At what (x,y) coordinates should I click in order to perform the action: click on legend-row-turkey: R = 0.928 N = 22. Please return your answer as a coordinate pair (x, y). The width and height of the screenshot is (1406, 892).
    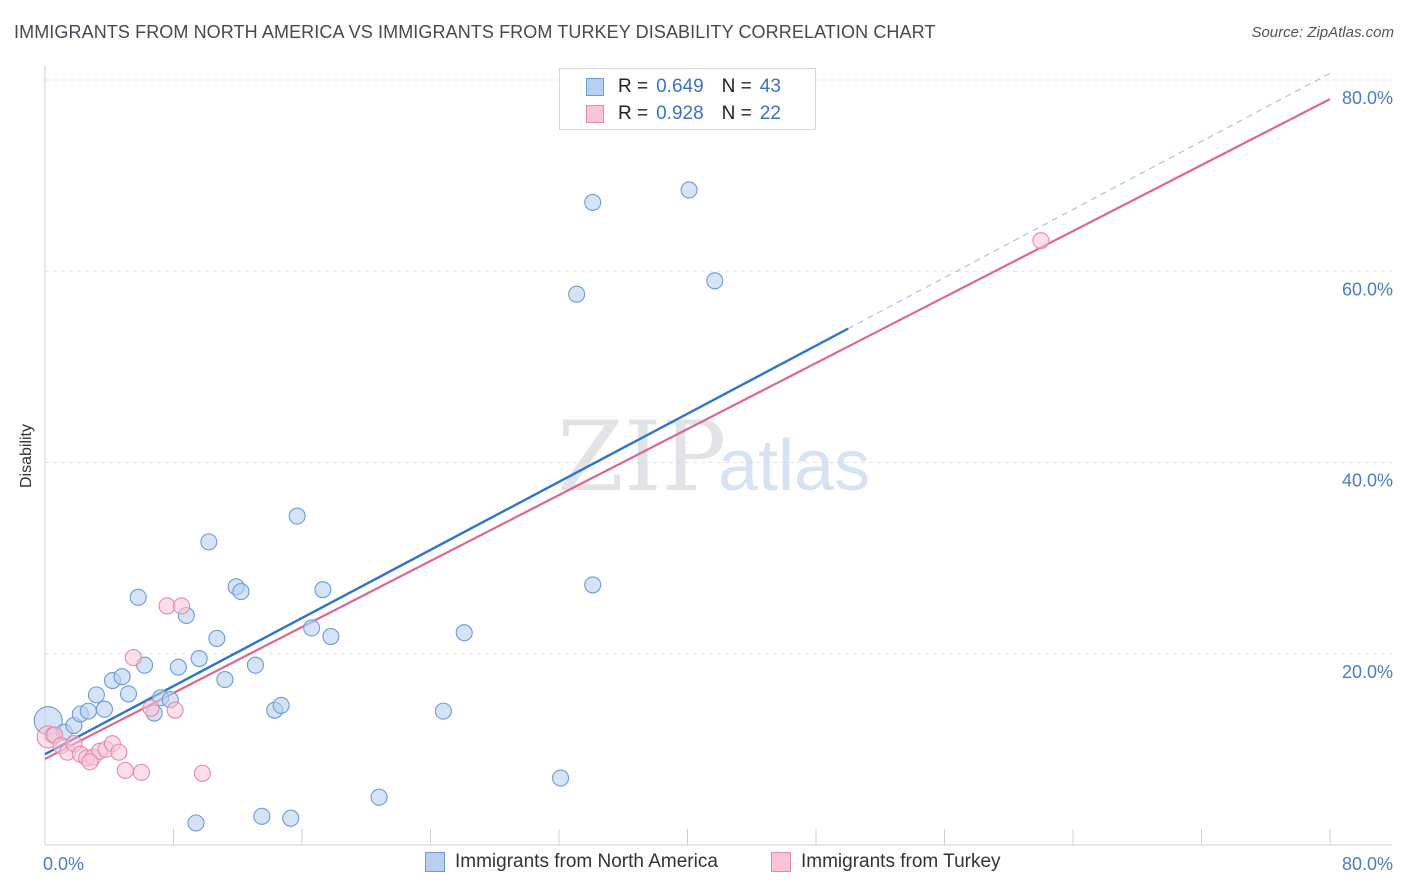
    Looking at the image, I should click on (683, 114).